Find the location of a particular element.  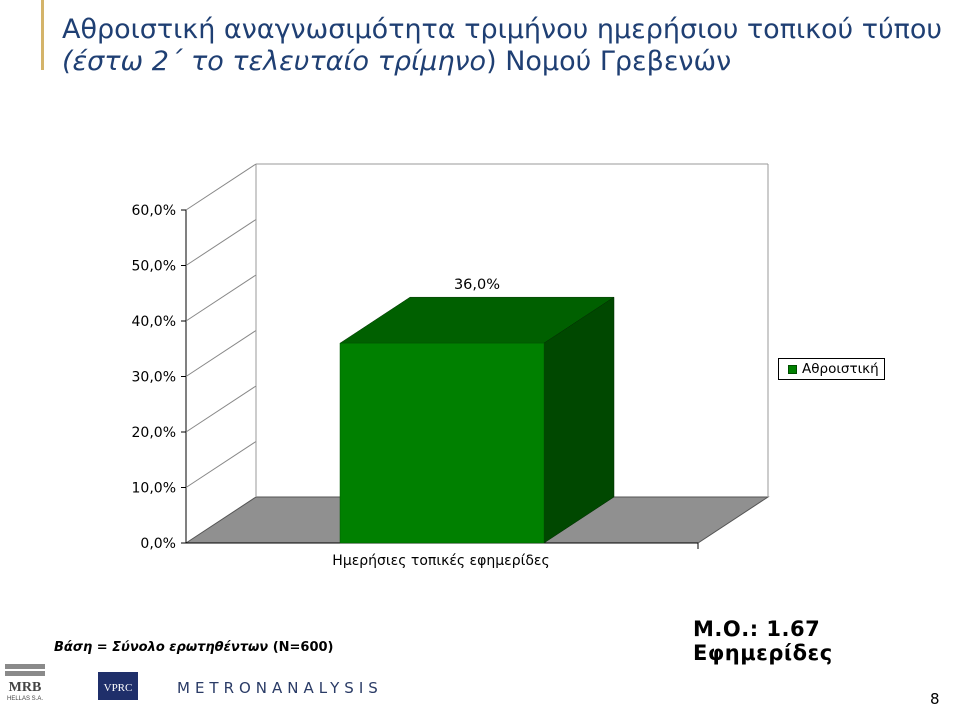

vprc-logo: VPRC is located at coordinates (118, 686).